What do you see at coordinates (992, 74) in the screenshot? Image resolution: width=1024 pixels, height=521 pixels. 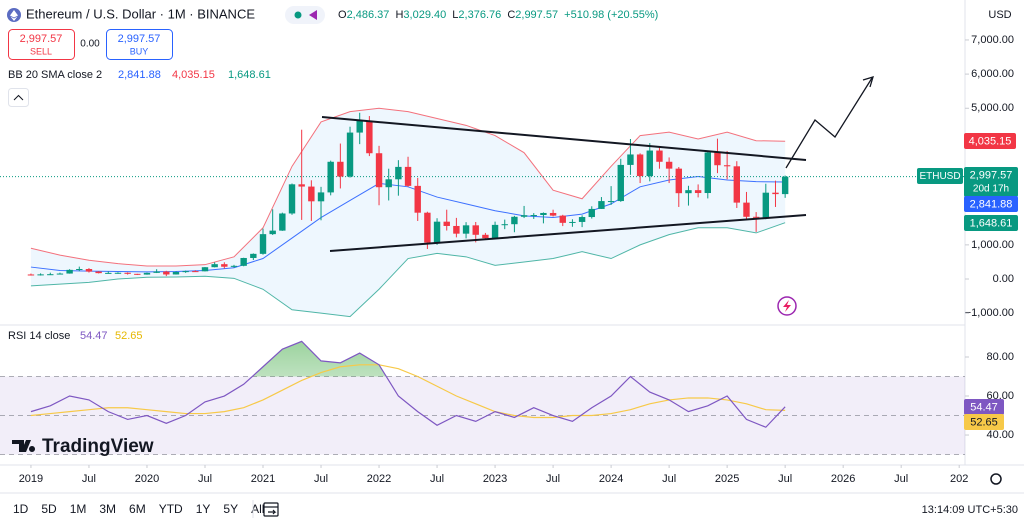 I see `y-tick-label: 6,000.00` at bounding box center [992, 74].